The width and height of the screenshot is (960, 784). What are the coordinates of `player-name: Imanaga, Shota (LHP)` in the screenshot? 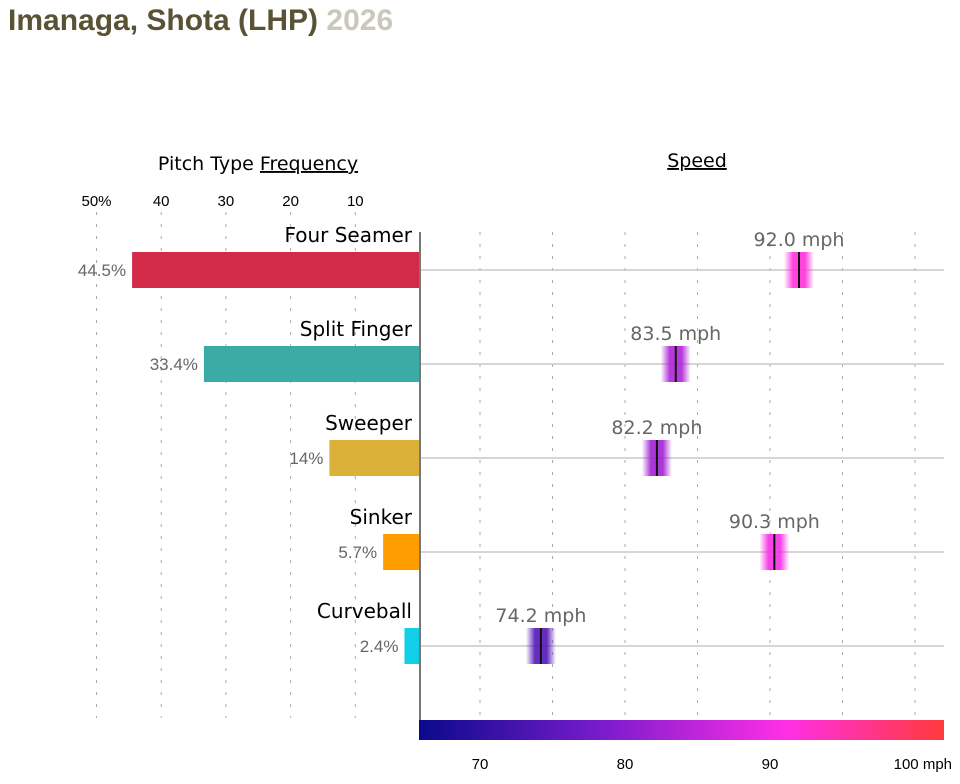 It's located at (163, 20).